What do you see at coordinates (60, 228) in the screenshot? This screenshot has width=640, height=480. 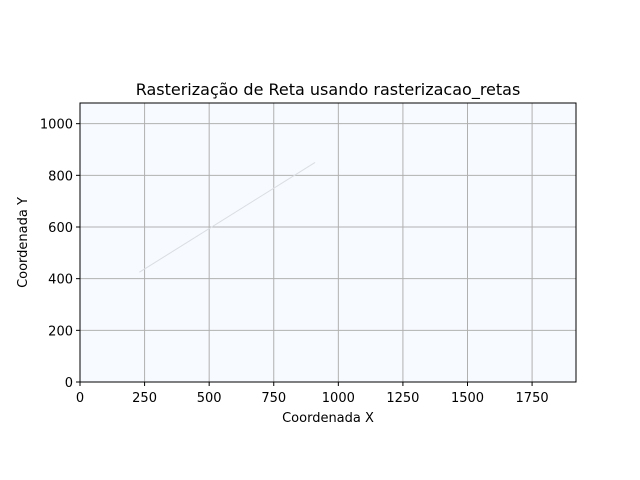 I see `y-tick-label: 600` at bounding box center [60, 228].